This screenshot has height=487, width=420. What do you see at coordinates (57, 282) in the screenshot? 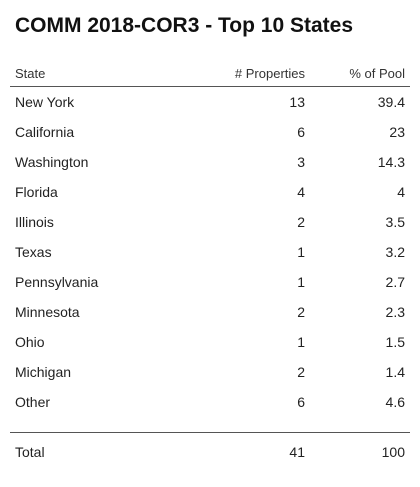
I see `state-cell: Pennsylvania` at bounding box center [57, 282].